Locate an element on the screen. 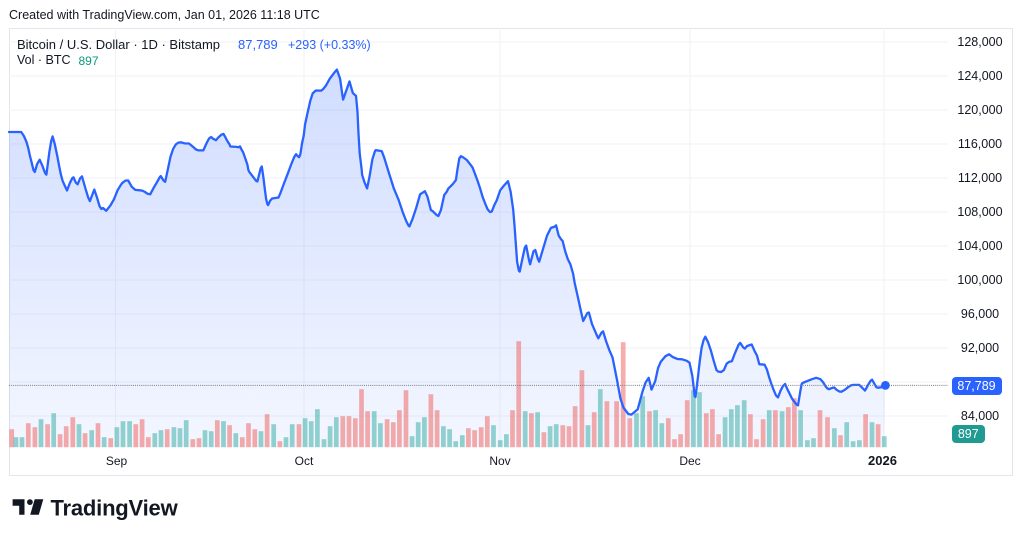 The image size is (1024, 539). svg-text: TradingView is located at coordinates (115, 507).